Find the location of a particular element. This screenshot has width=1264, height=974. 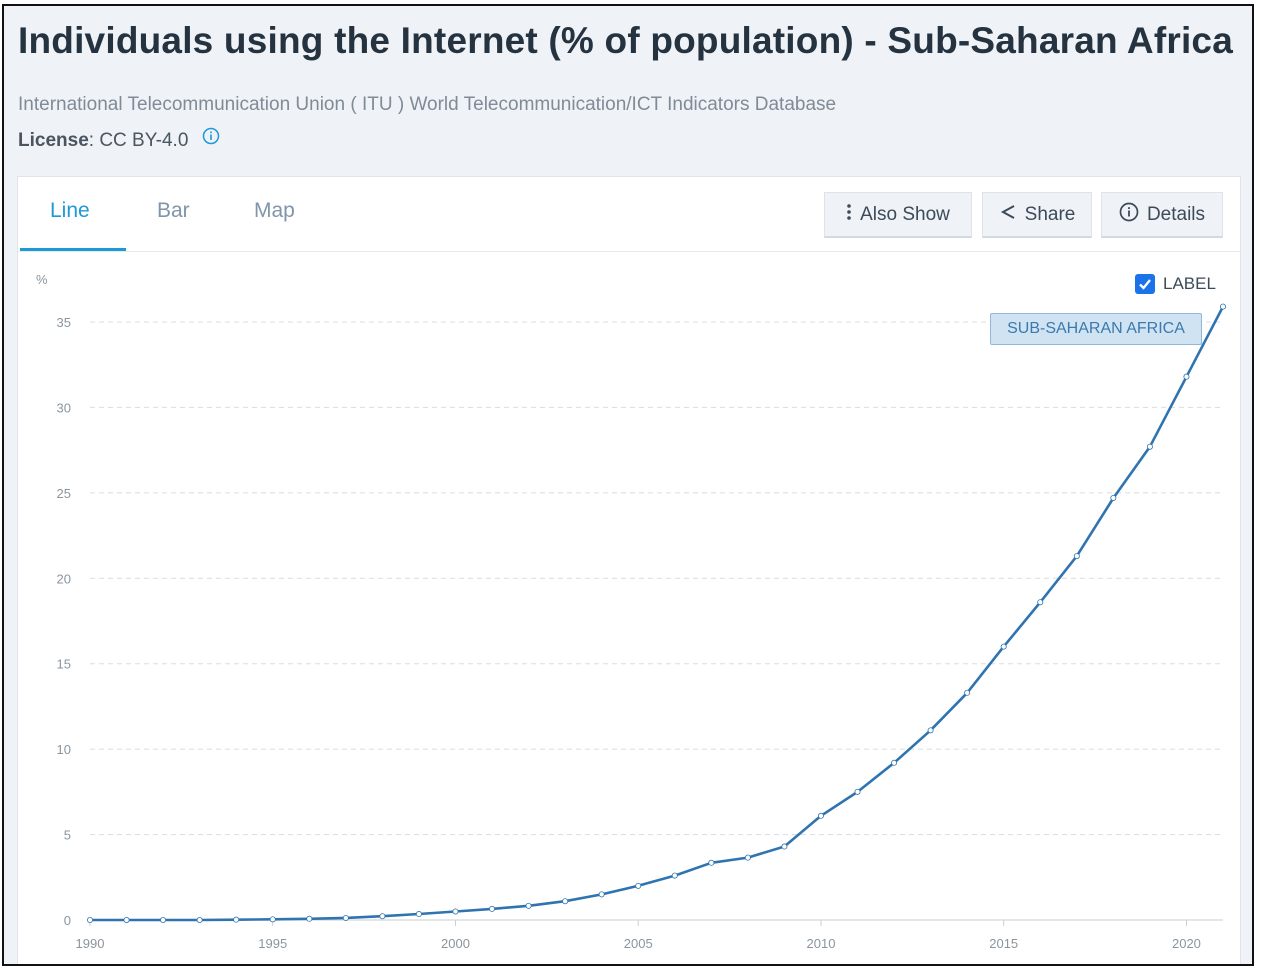

share-button: Share is located at coordinates (1037, 215).